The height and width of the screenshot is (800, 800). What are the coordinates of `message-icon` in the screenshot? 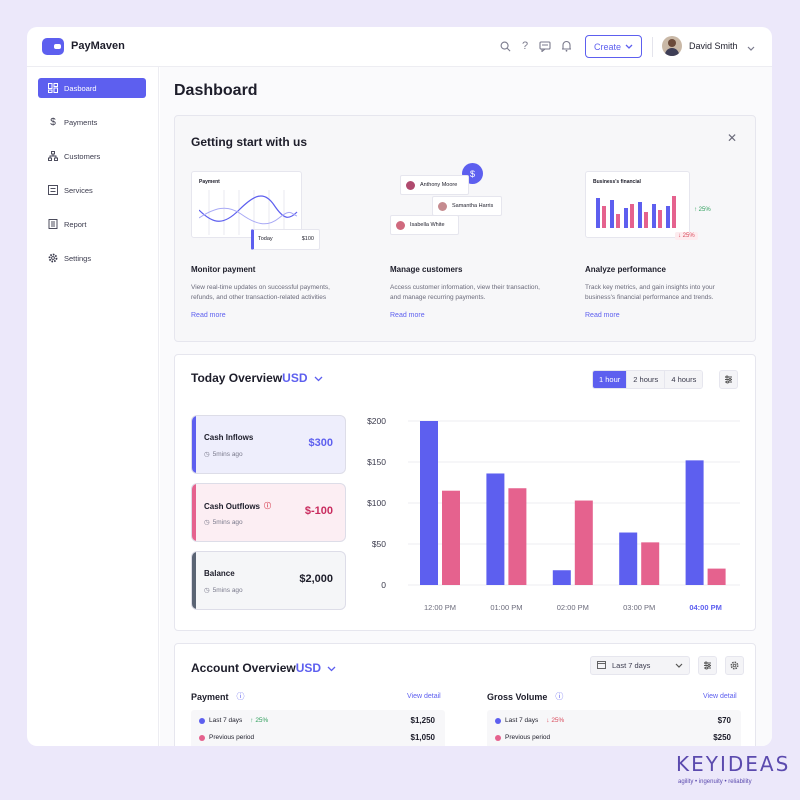 It's located at (545, 46).